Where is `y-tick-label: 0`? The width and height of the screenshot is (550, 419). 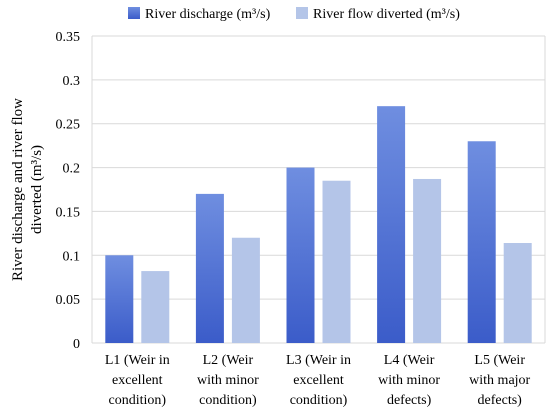 y-tick-label: 0 is located at coordinates (76, 344).